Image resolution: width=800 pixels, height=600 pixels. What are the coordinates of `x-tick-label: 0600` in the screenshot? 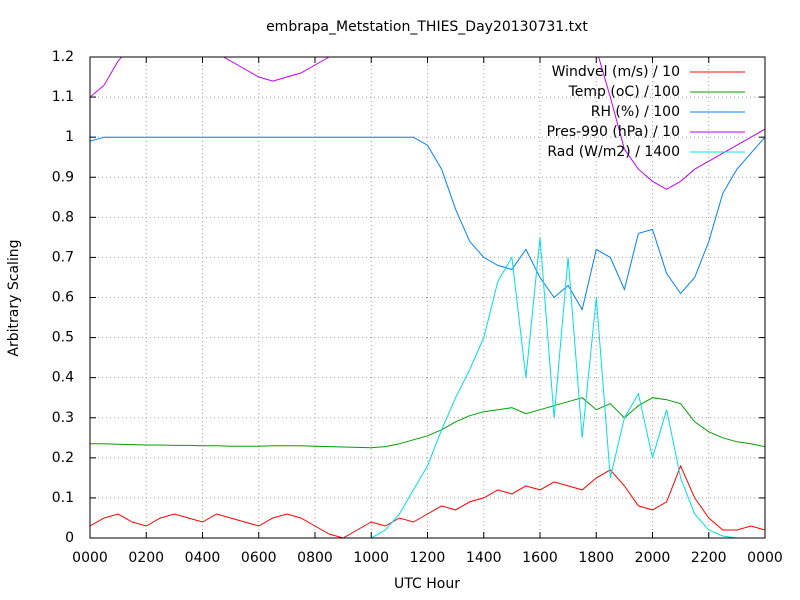 It's located at (259, 558).